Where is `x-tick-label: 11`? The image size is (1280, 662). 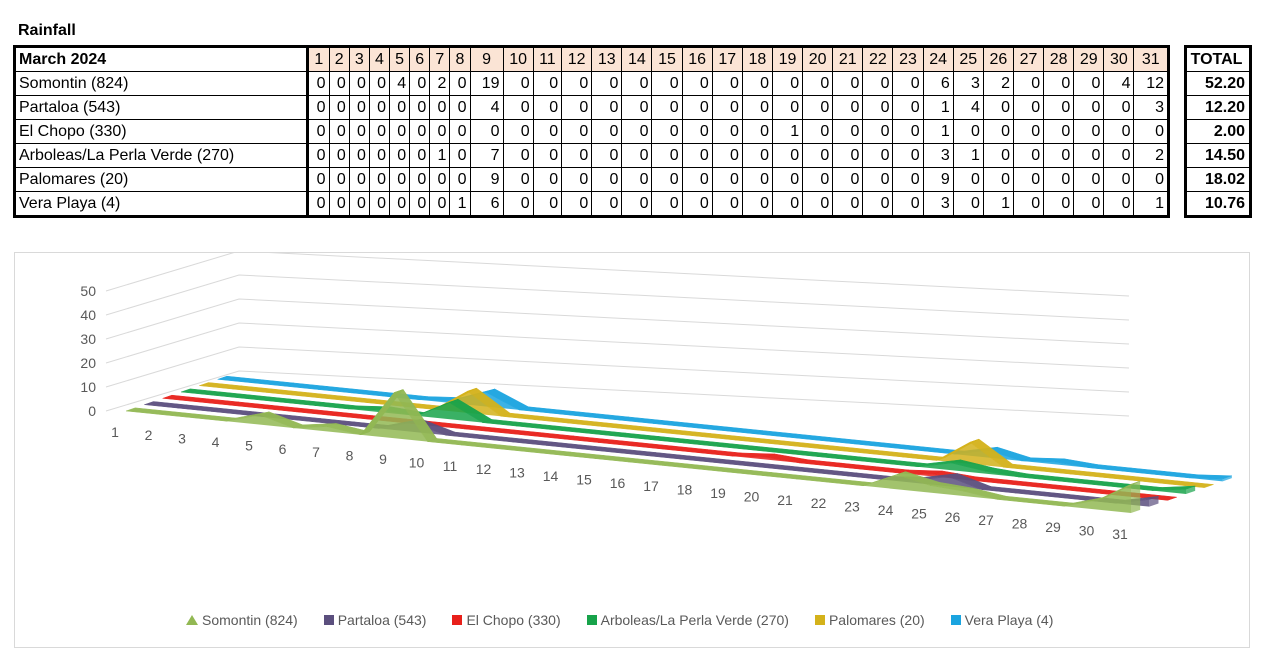
x-tick-label: 11 is located at coordinates (450, 466).